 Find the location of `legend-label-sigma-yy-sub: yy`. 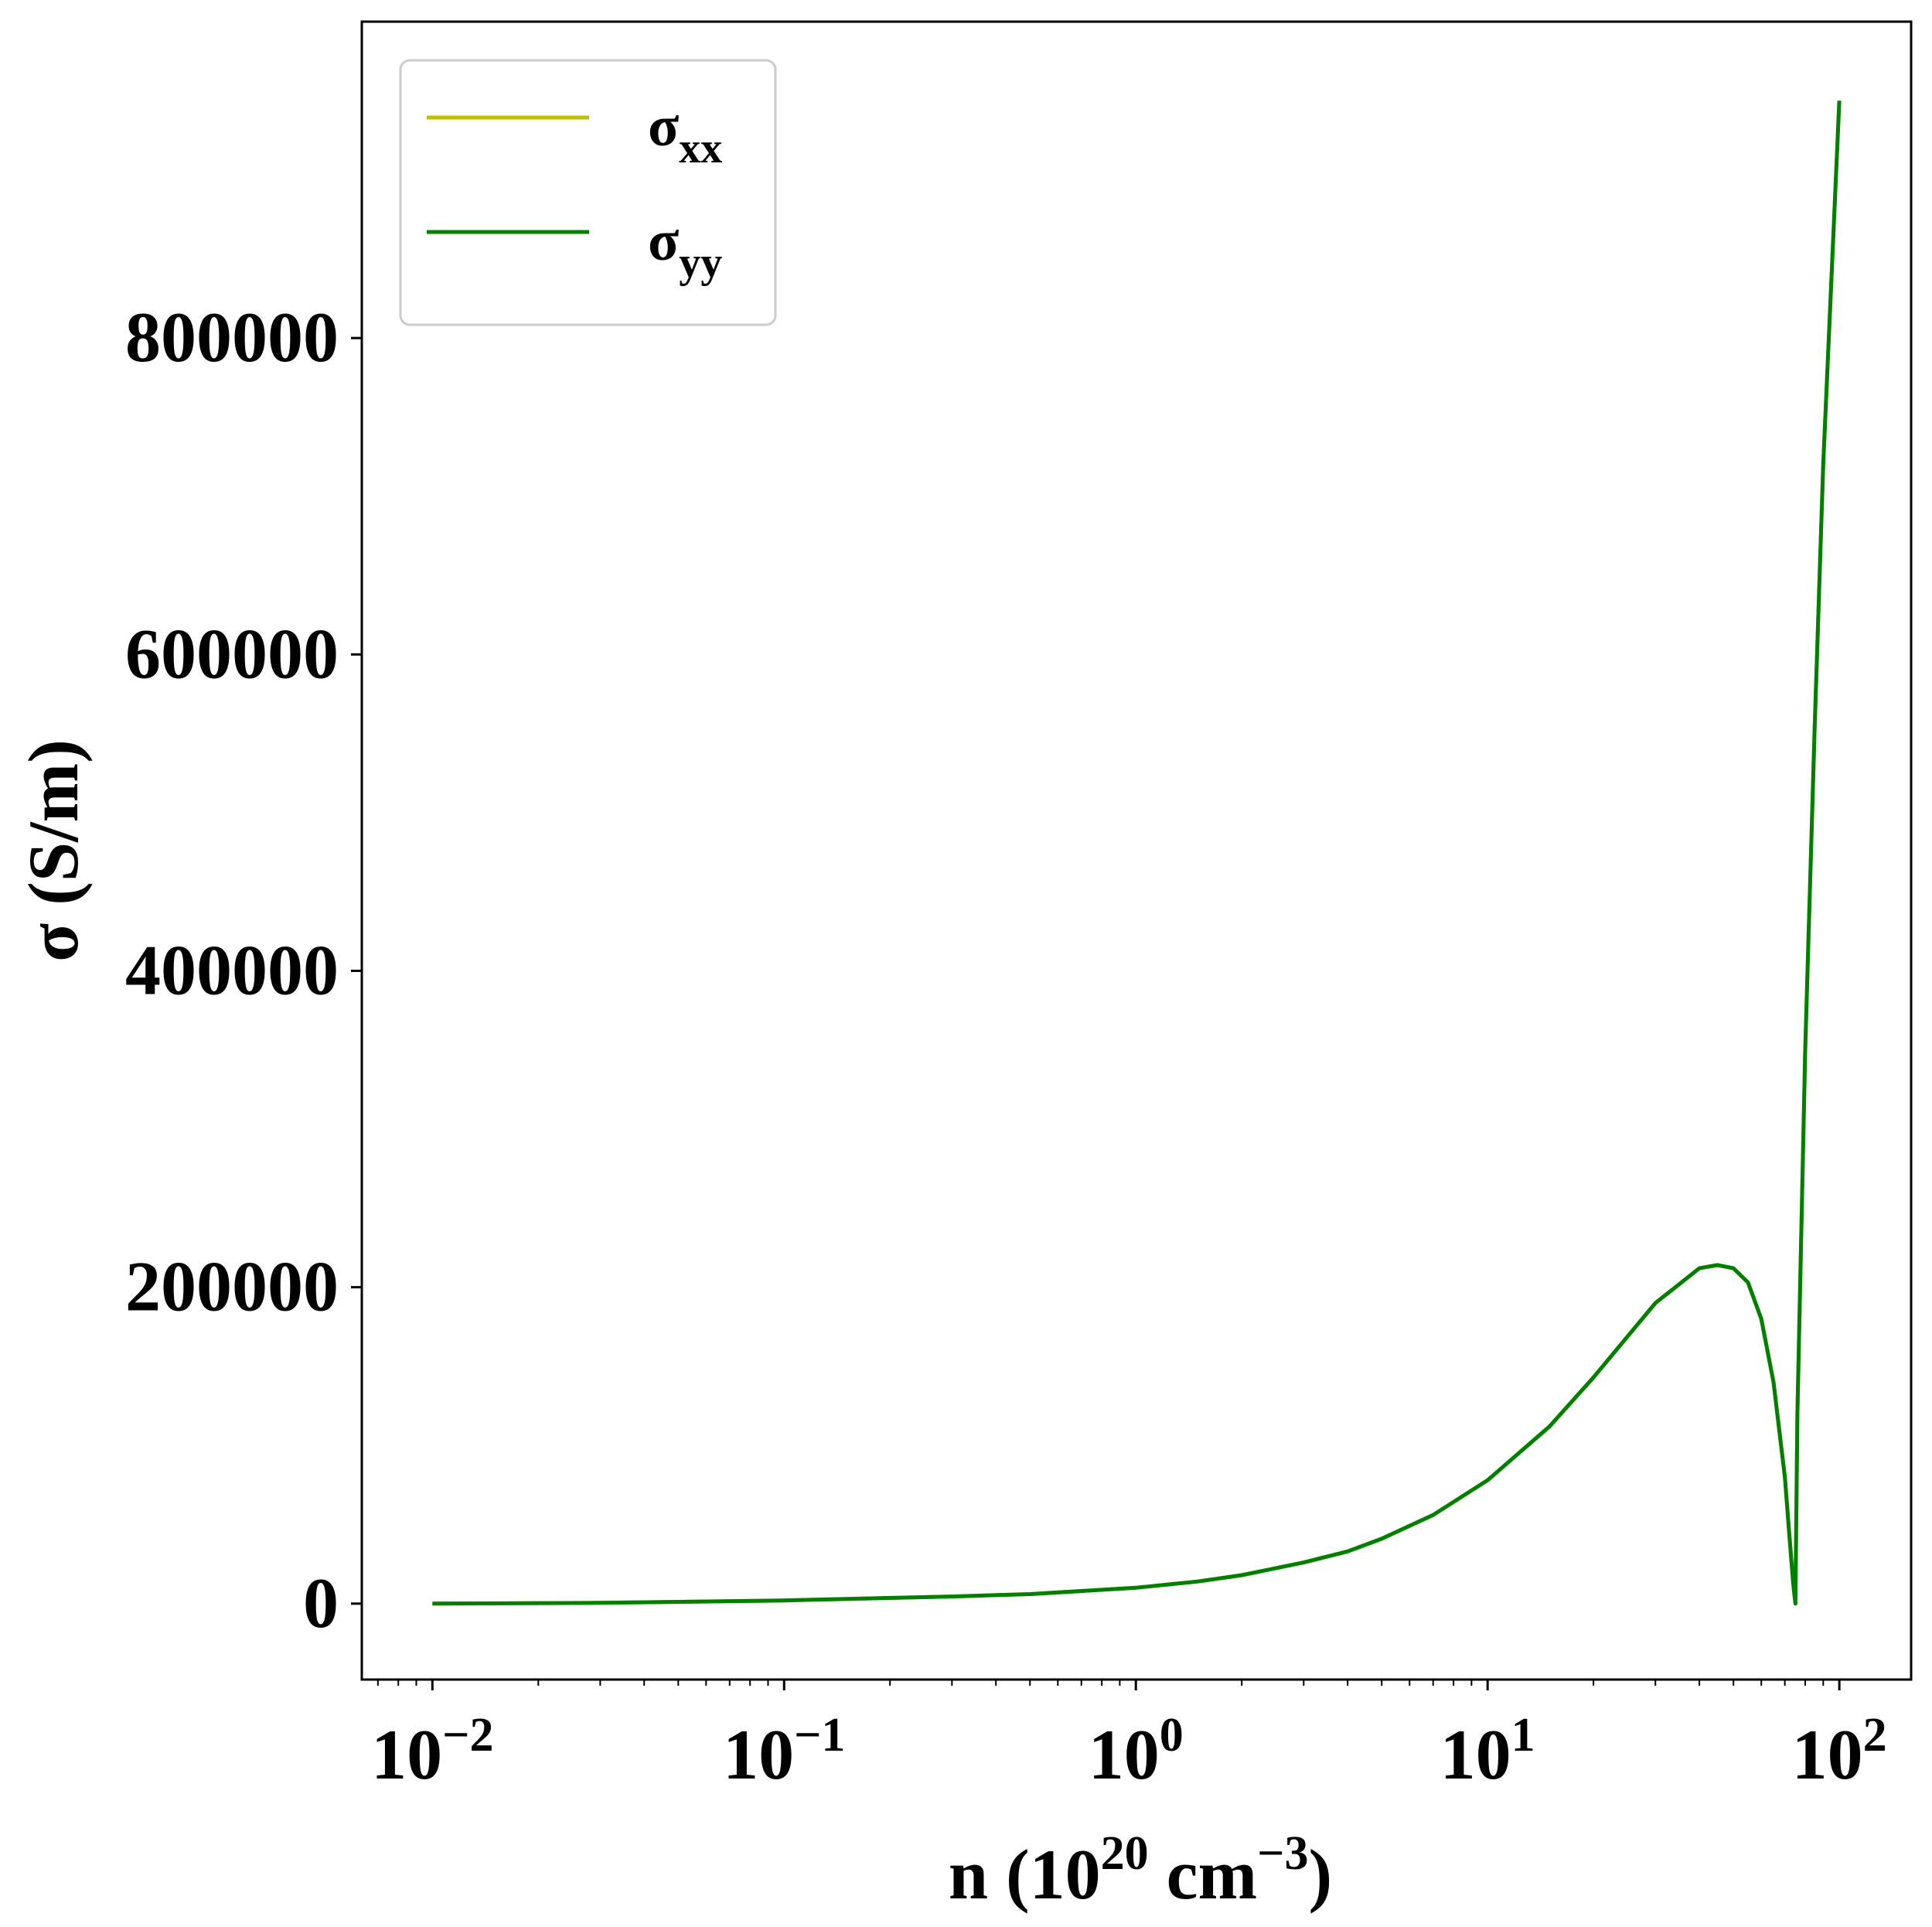

legend-label-sigma-yy-sub: yy is located at coordinates (700, 263).